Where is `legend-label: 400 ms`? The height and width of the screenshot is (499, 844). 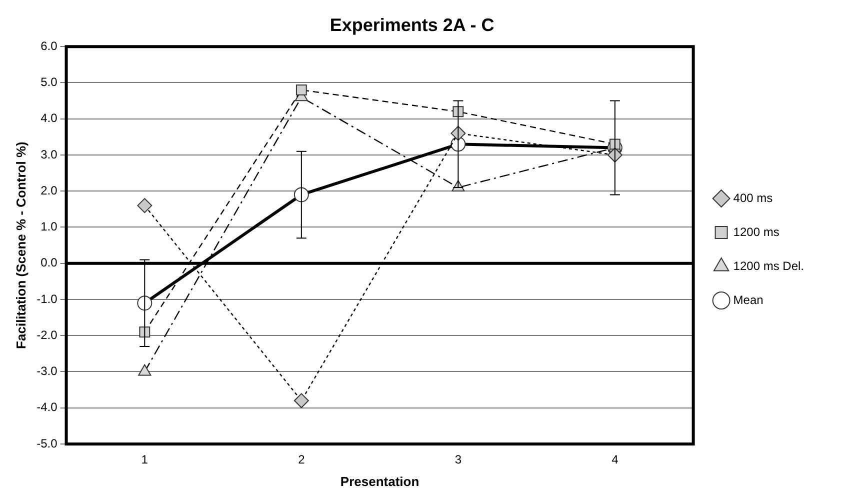 legend-label: 400 ms is located at coordinates (753, 197).